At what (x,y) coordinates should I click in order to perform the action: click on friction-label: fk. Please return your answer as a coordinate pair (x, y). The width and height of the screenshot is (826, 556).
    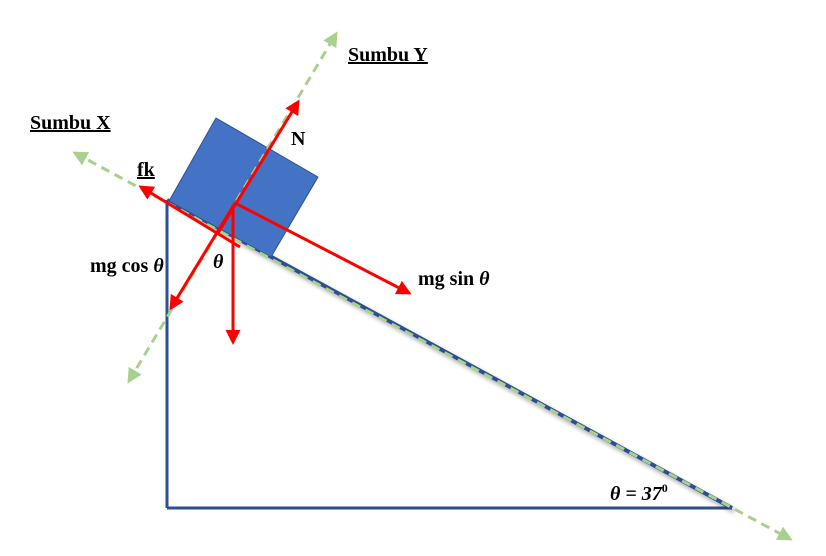
    Looking at the image, I should click on (146, 170).